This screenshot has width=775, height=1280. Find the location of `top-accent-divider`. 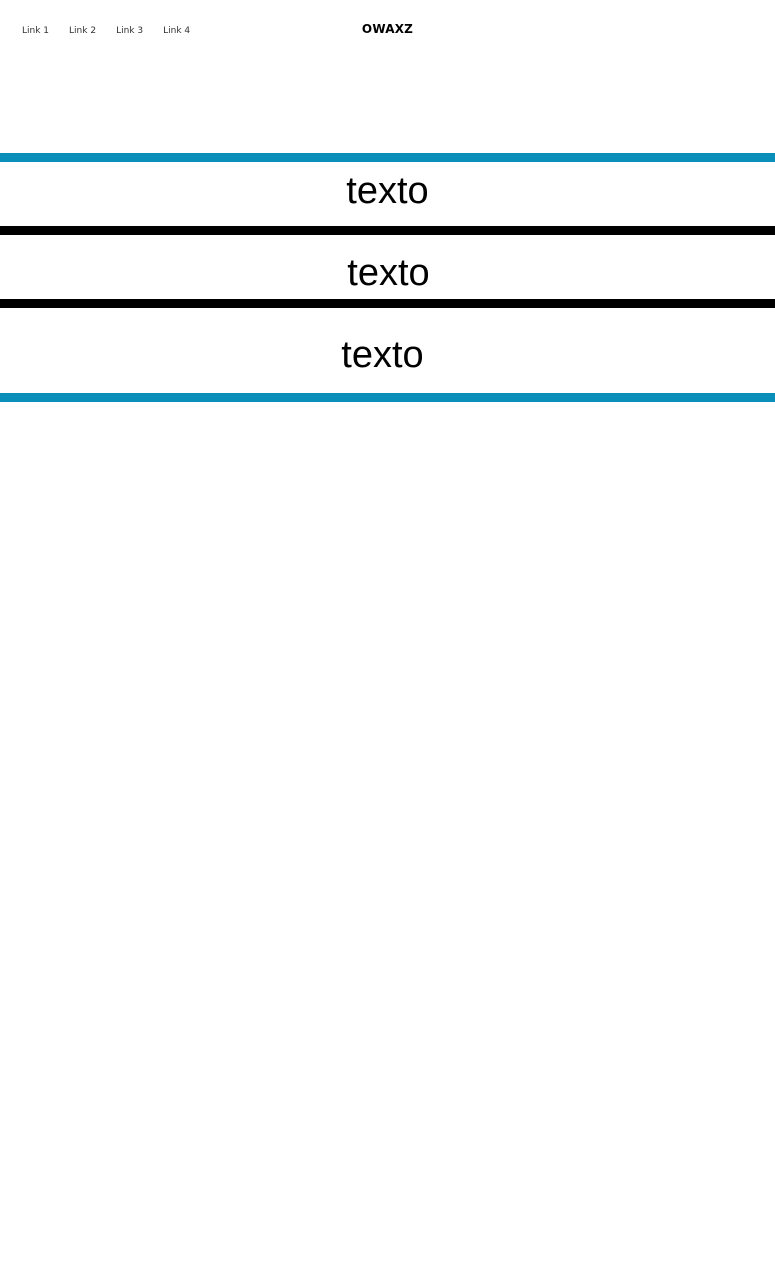

top-accent-divider is located at coordinates (387, 157).